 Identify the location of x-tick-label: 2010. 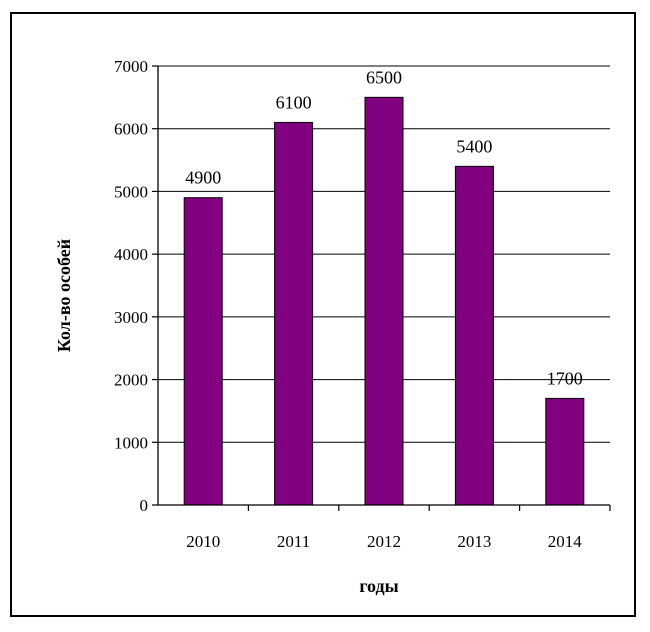
(203, 541).